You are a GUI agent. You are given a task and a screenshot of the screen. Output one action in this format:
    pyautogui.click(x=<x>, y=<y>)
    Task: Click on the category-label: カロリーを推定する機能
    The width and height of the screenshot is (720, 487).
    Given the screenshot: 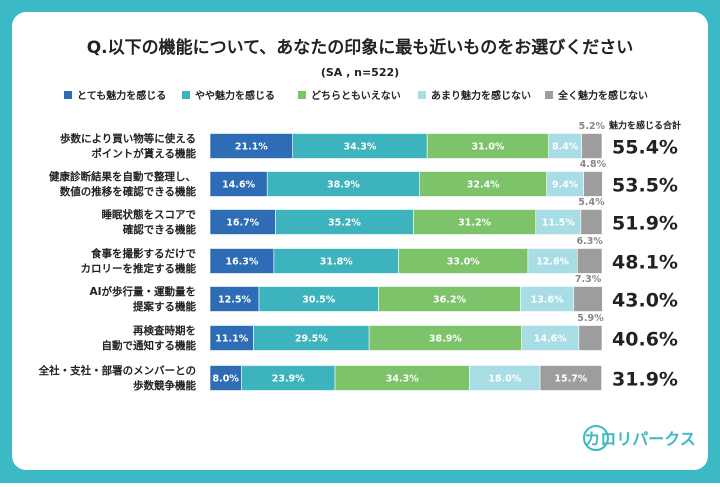 What is the action you would take?
    pyautogui.click(x=139, y=268)
    